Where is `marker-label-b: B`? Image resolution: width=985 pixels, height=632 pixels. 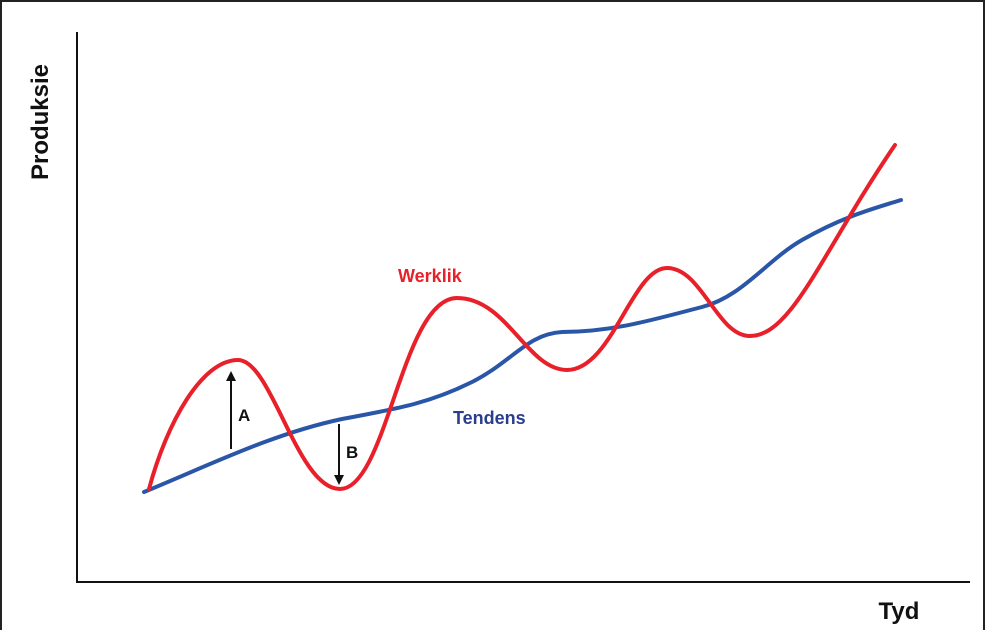 marker-label-b: B is located at coordinates (352, 452).